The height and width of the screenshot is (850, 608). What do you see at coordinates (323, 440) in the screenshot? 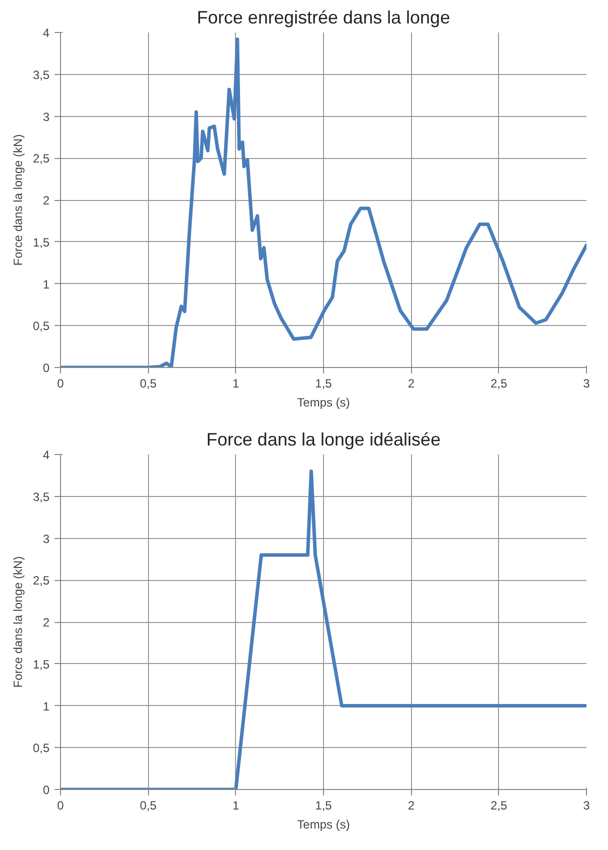
I see `chart-title: Force dans la longe idéalisée` at bounding box center [323, 440].